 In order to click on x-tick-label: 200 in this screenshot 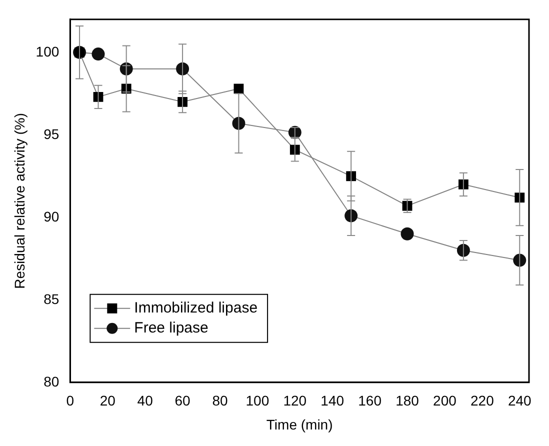, I will do `click(445, 400)`.